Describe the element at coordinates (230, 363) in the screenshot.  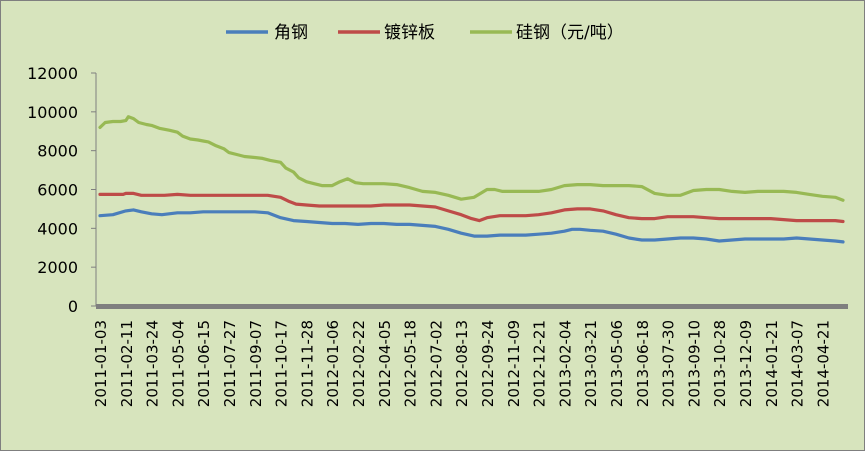
I see `x-tick-label: 2011-07-27` at that location.